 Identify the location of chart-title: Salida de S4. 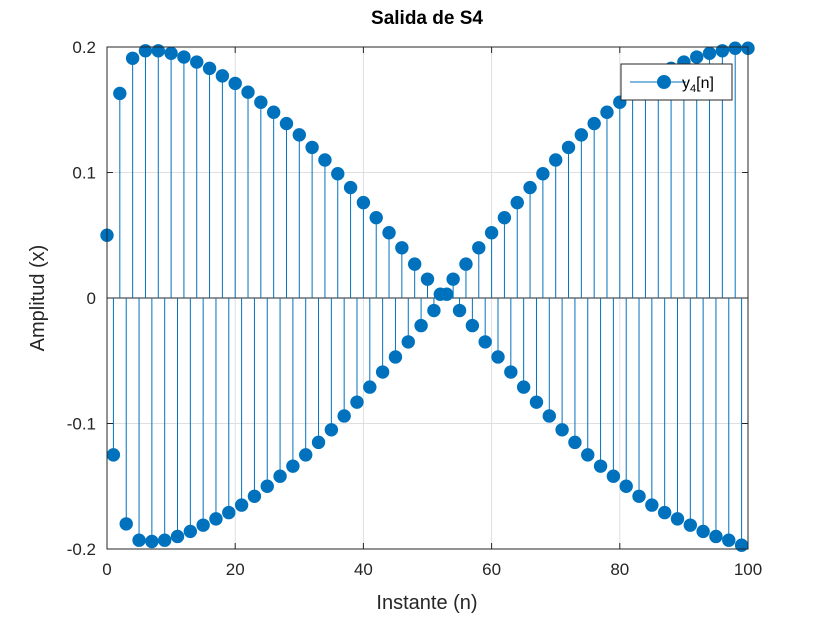
(427, 18).